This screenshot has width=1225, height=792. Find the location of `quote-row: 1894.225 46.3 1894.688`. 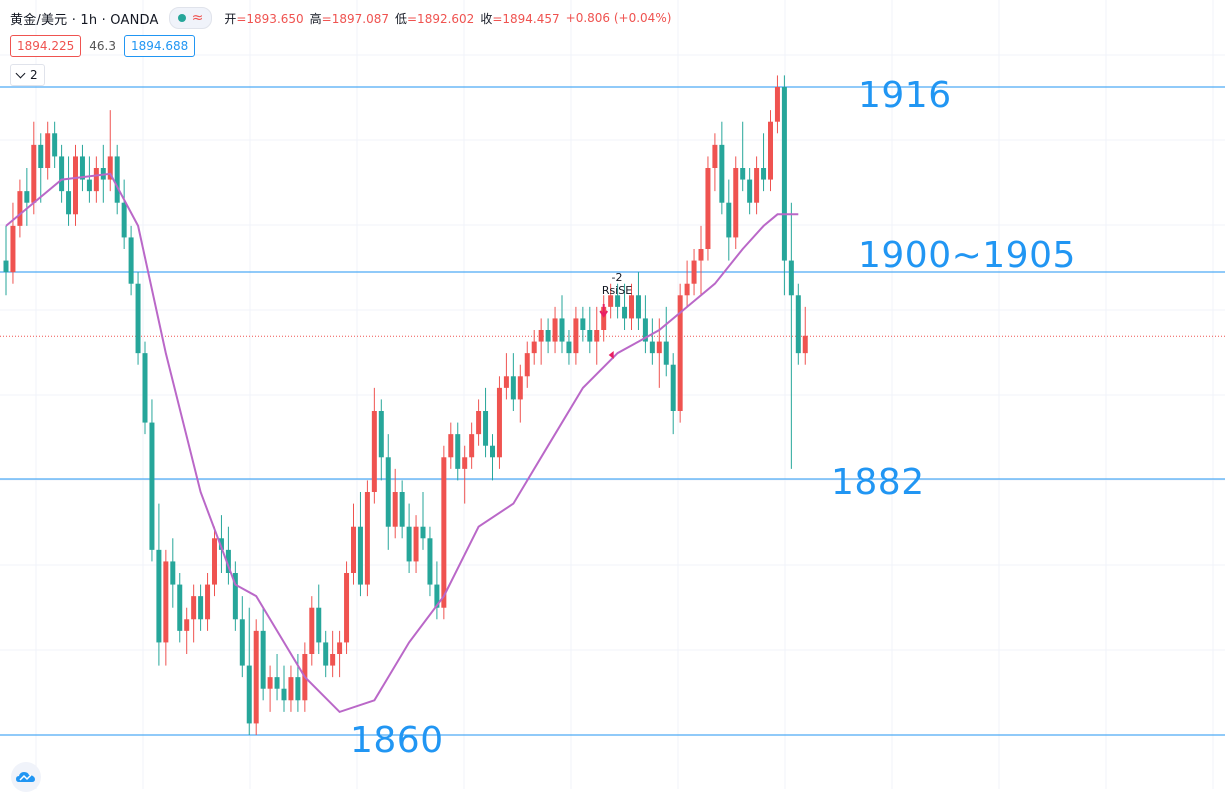

quote-row: 1894.225 46.3 1894.688 is located at coordinates (103, 46).